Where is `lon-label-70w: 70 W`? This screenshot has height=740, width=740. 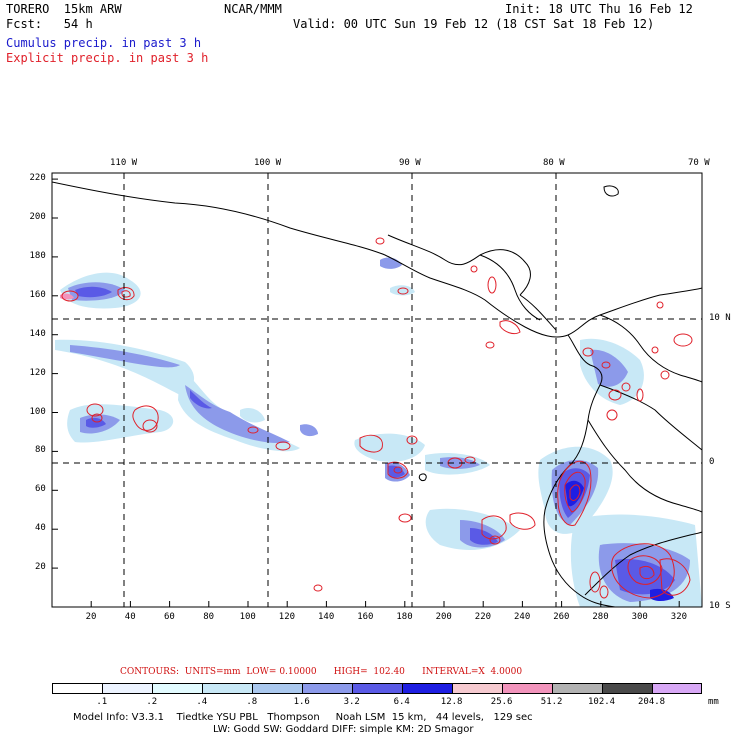
lon-label-70w: 70 W is located at coordinates (699, 163).